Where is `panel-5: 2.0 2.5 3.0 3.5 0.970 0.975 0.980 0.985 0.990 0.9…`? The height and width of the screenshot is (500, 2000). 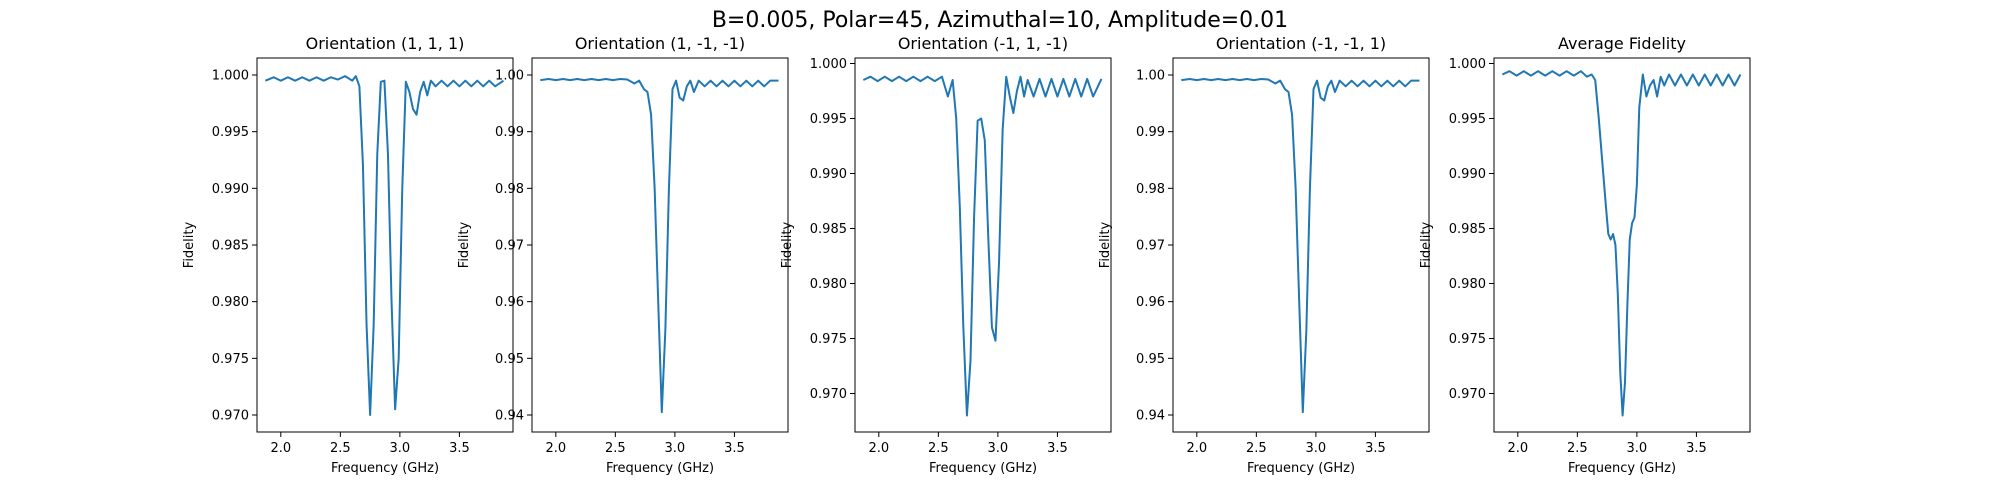
panel-5: 2.0 2.5 3.0 3.5 0.970 0.975 0.980 0.985 0.990 0.9… is located at coordinates (1585, 255).